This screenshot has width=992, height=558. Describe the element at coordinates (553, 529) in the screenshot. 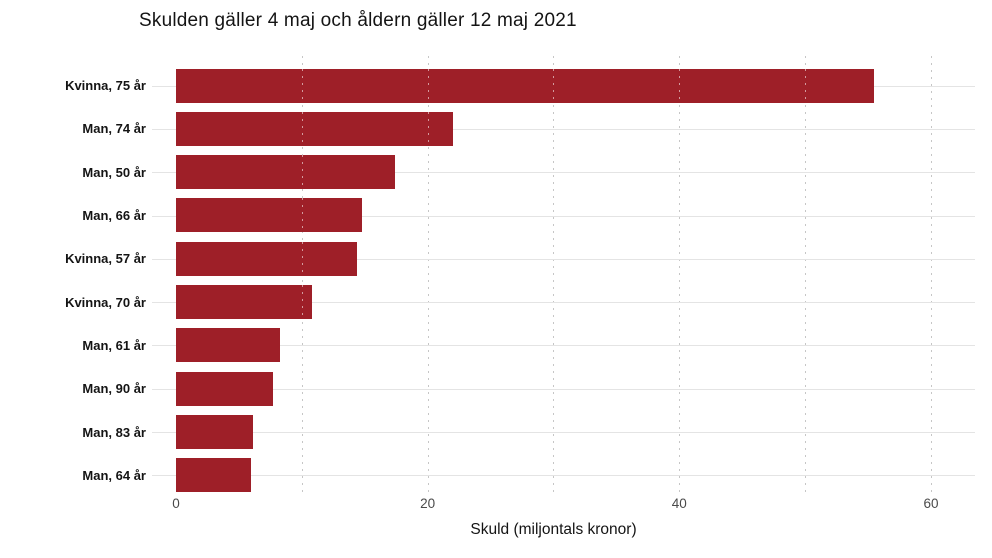

I see `x-axis-title: Skuld (miljontals kronor)` at that location.